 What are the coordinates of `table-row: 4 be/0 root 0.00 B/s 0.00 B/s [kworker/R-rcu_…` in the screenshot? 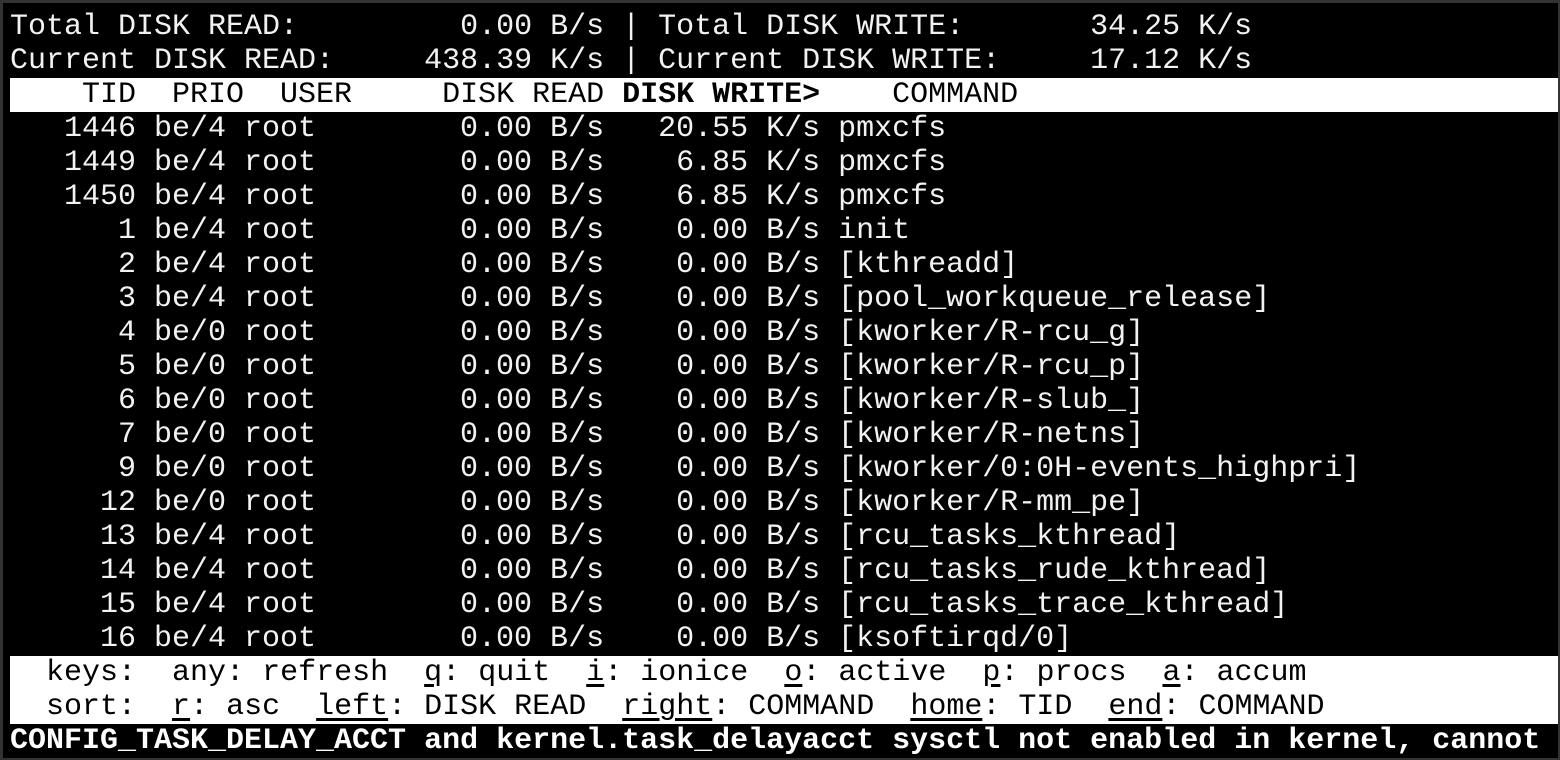 It's located at (784, 333).